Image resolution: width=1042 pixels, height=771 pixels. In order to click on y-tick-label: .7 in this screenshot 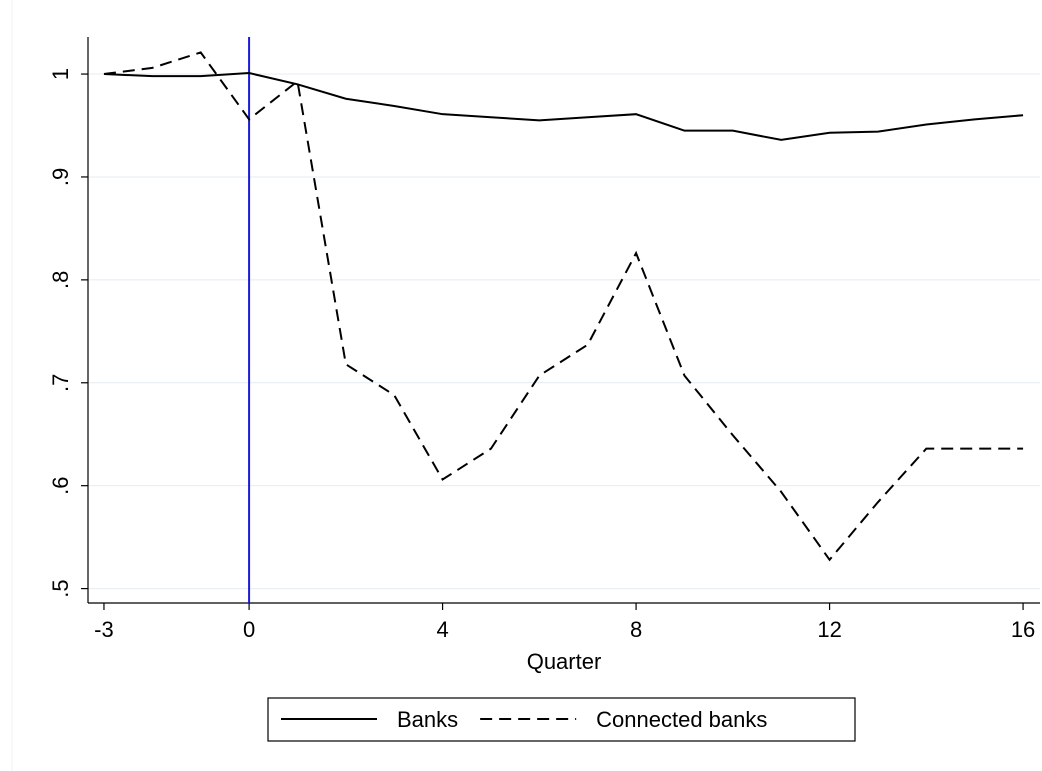, I will do `click(60, 383)`.